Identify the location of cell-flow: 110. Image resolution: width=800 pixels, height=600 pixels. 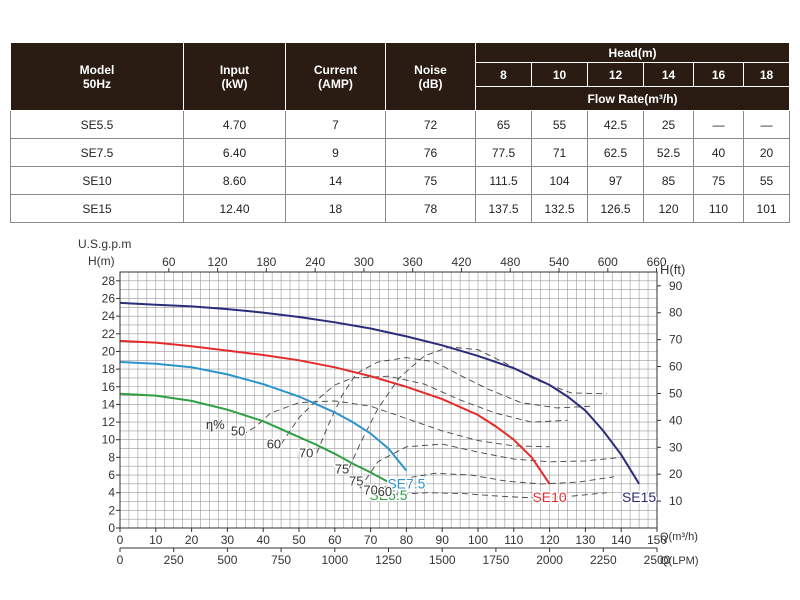
(718, 208).